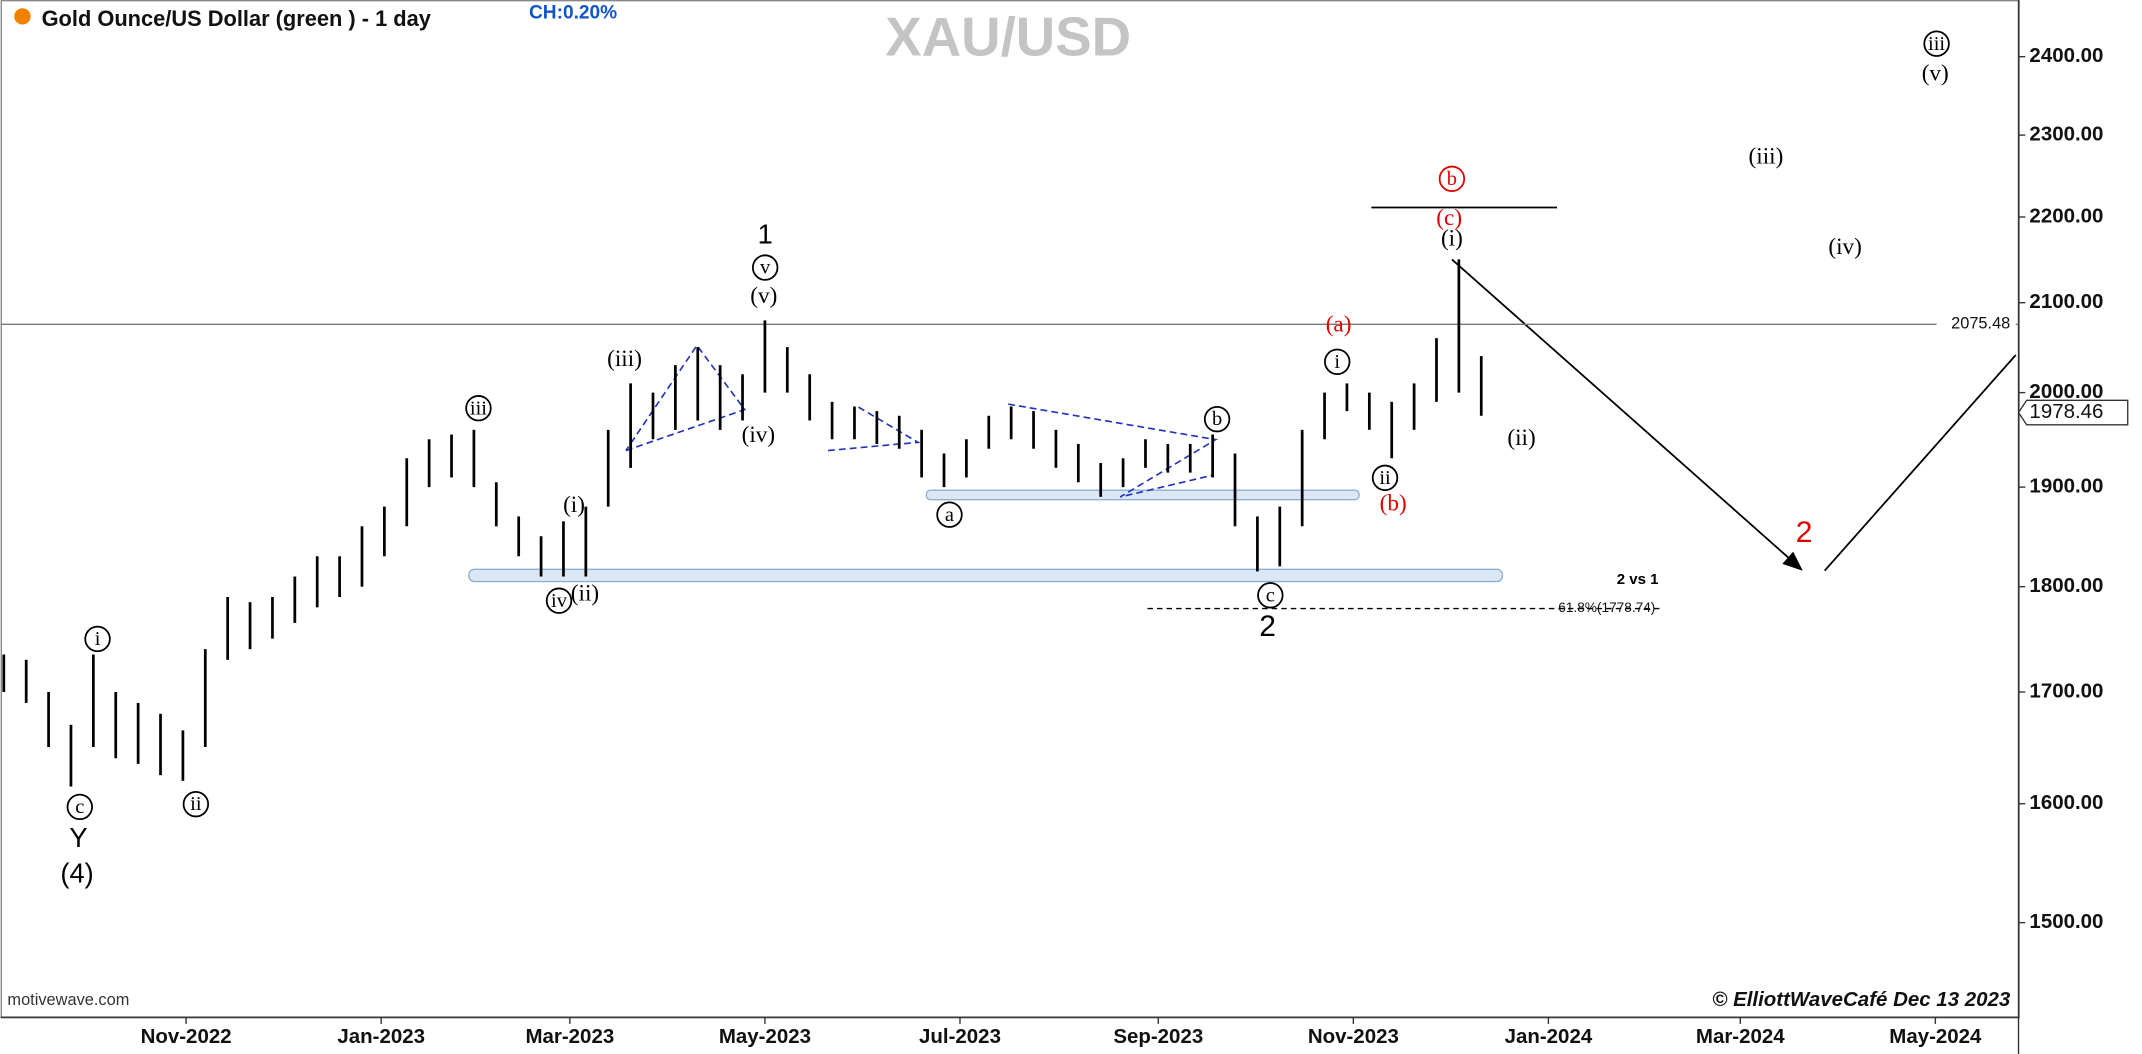 The height and width of the screenshot is (1054, 2142). I want to click on fib-label: 61.8%(1778.74), so click(1606, 607).